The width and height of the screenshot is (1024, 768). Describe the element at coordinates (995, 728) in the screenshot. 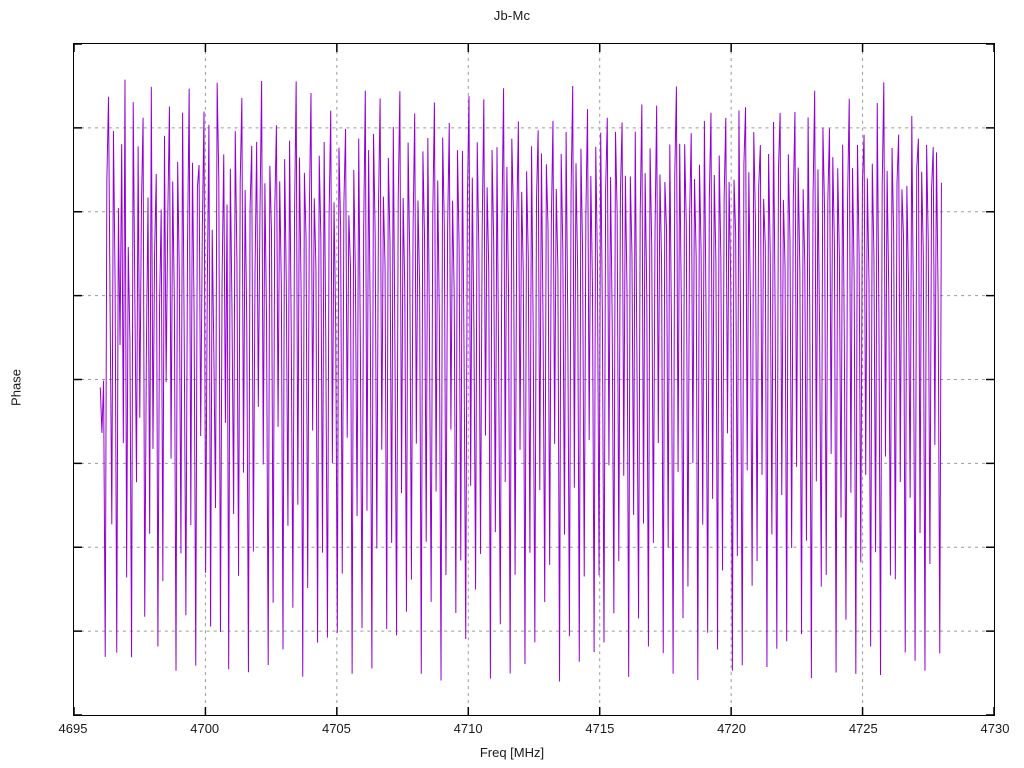

I see `x-tick-label: 4730` at that location.